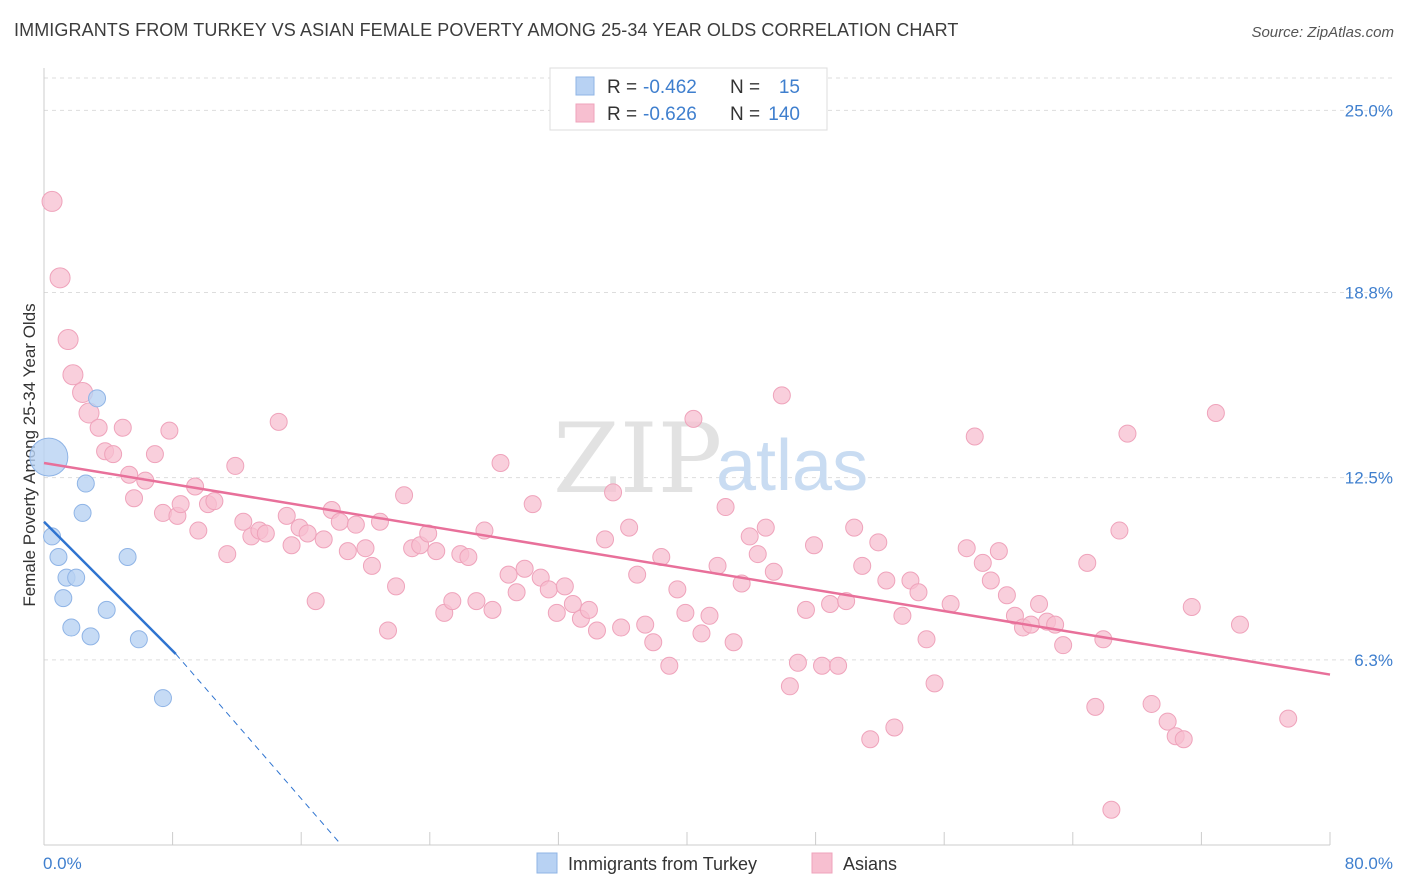 The image size is (1406, 892). Describe the element at coordinates (585, 113) in the screenshot. I see `legend-swatch-asians` at that location.